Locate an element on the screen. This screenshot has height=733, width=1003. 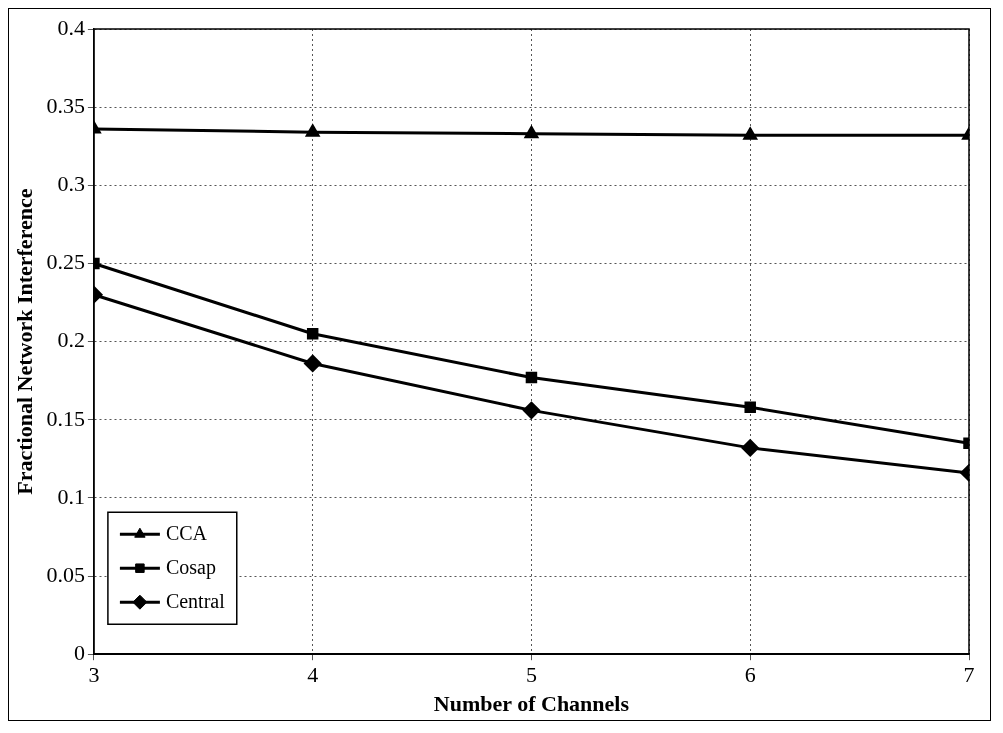
y-tick-label: 0.2 is located at coordinates (71, 340).